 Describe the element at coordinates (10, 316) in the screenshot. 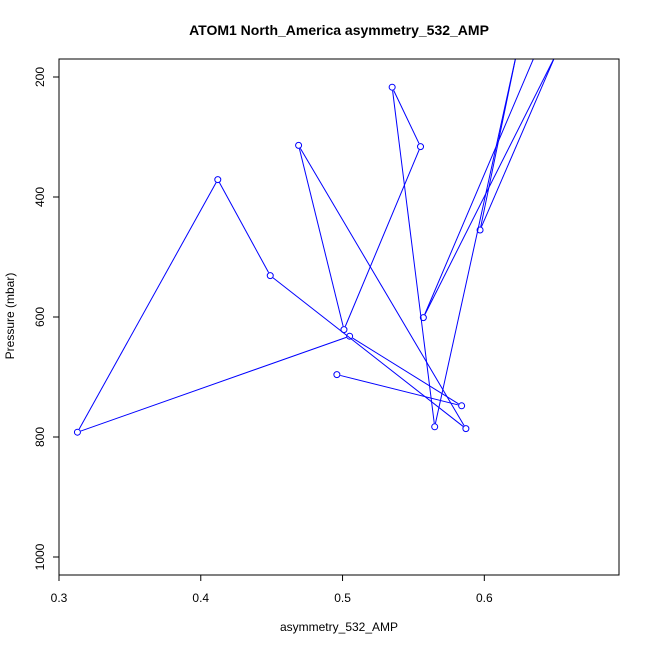

I see `y-axis-label: Pressure (mbar)` at that location.